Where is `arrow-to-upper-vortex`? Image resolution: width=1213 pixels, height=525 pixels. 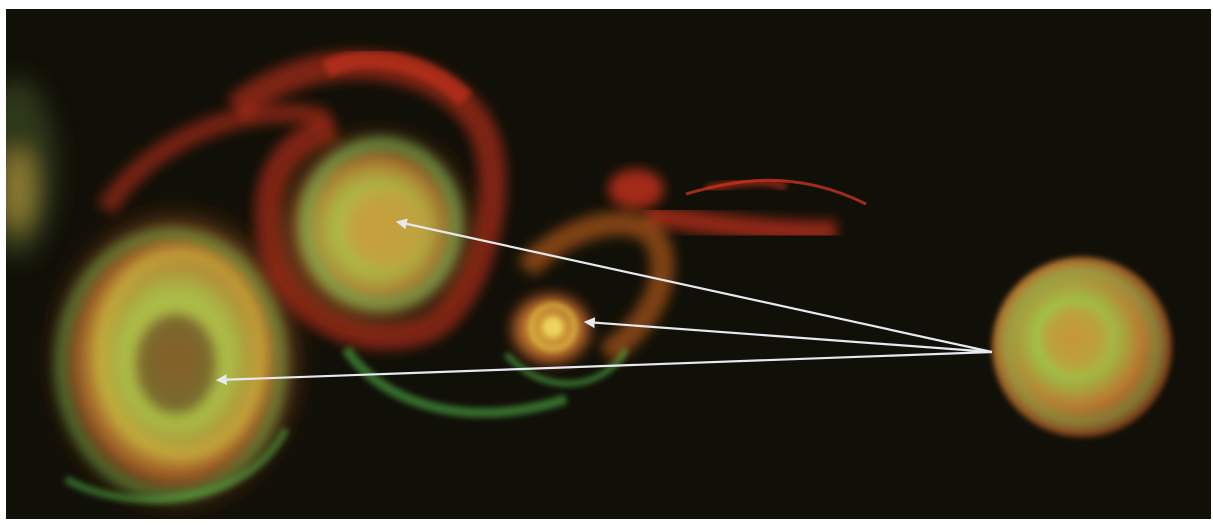 arrow-to-upper-vortex is located at coordinates (694, 286).